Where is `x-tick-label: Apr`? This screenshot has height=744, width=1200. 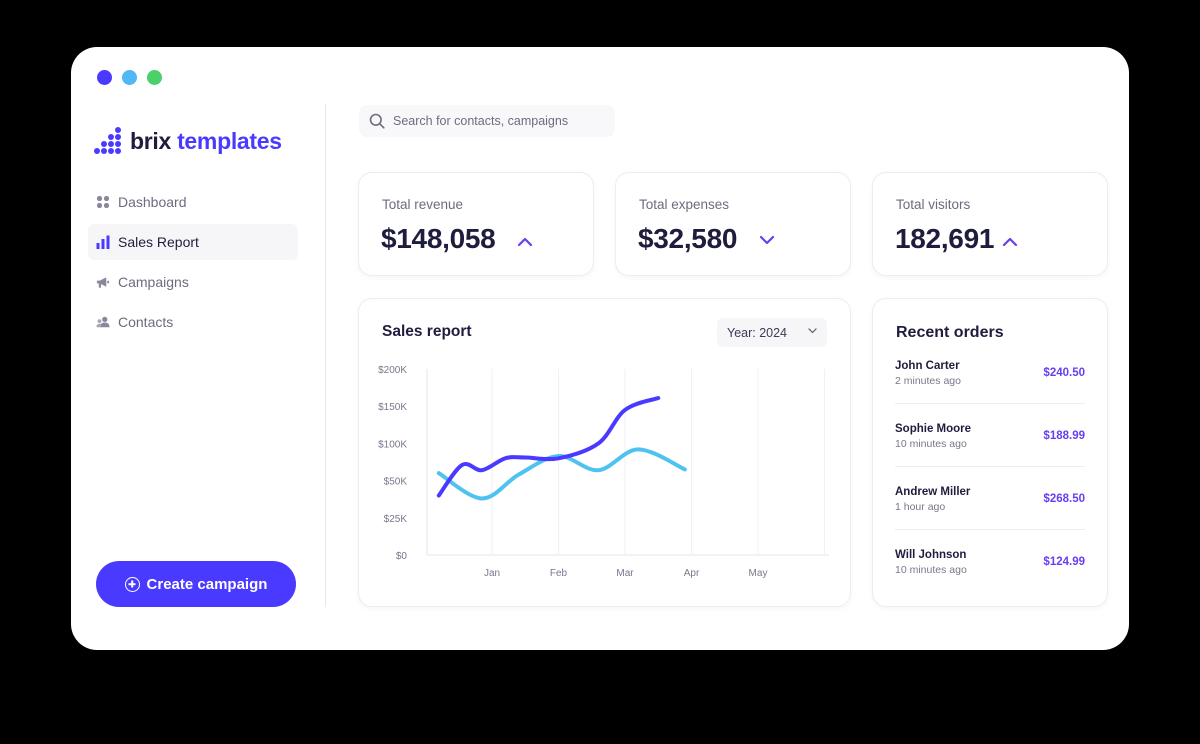
x-tick-label: Apr is located at coordinates (692, 573).